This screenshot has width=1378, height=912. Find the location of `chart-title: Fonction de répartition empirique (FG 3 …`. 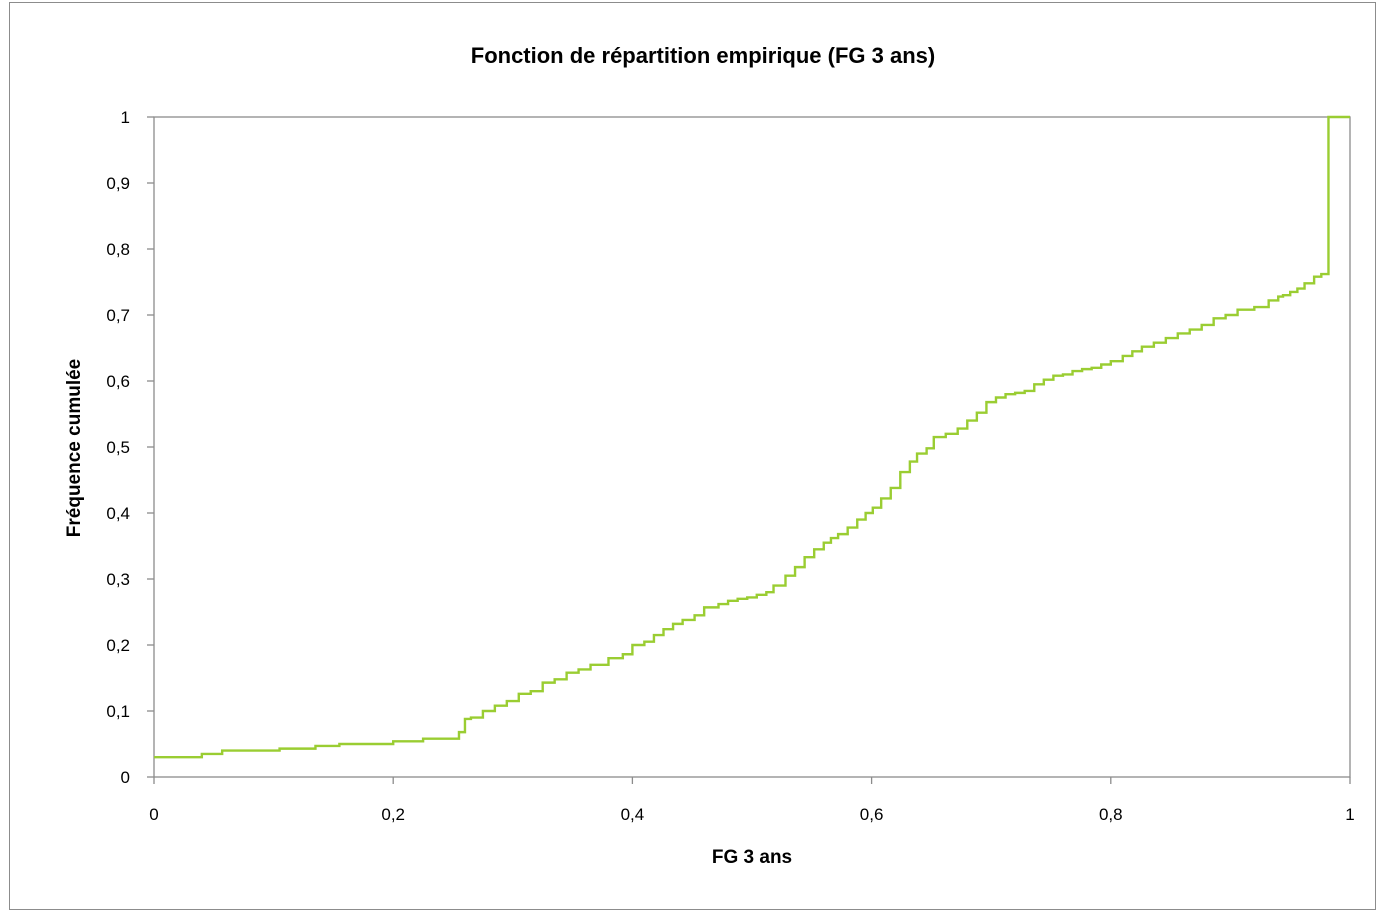

chart-title: Fonction de répartition empirique (FG 3 … is located at coordinates (703, 55).